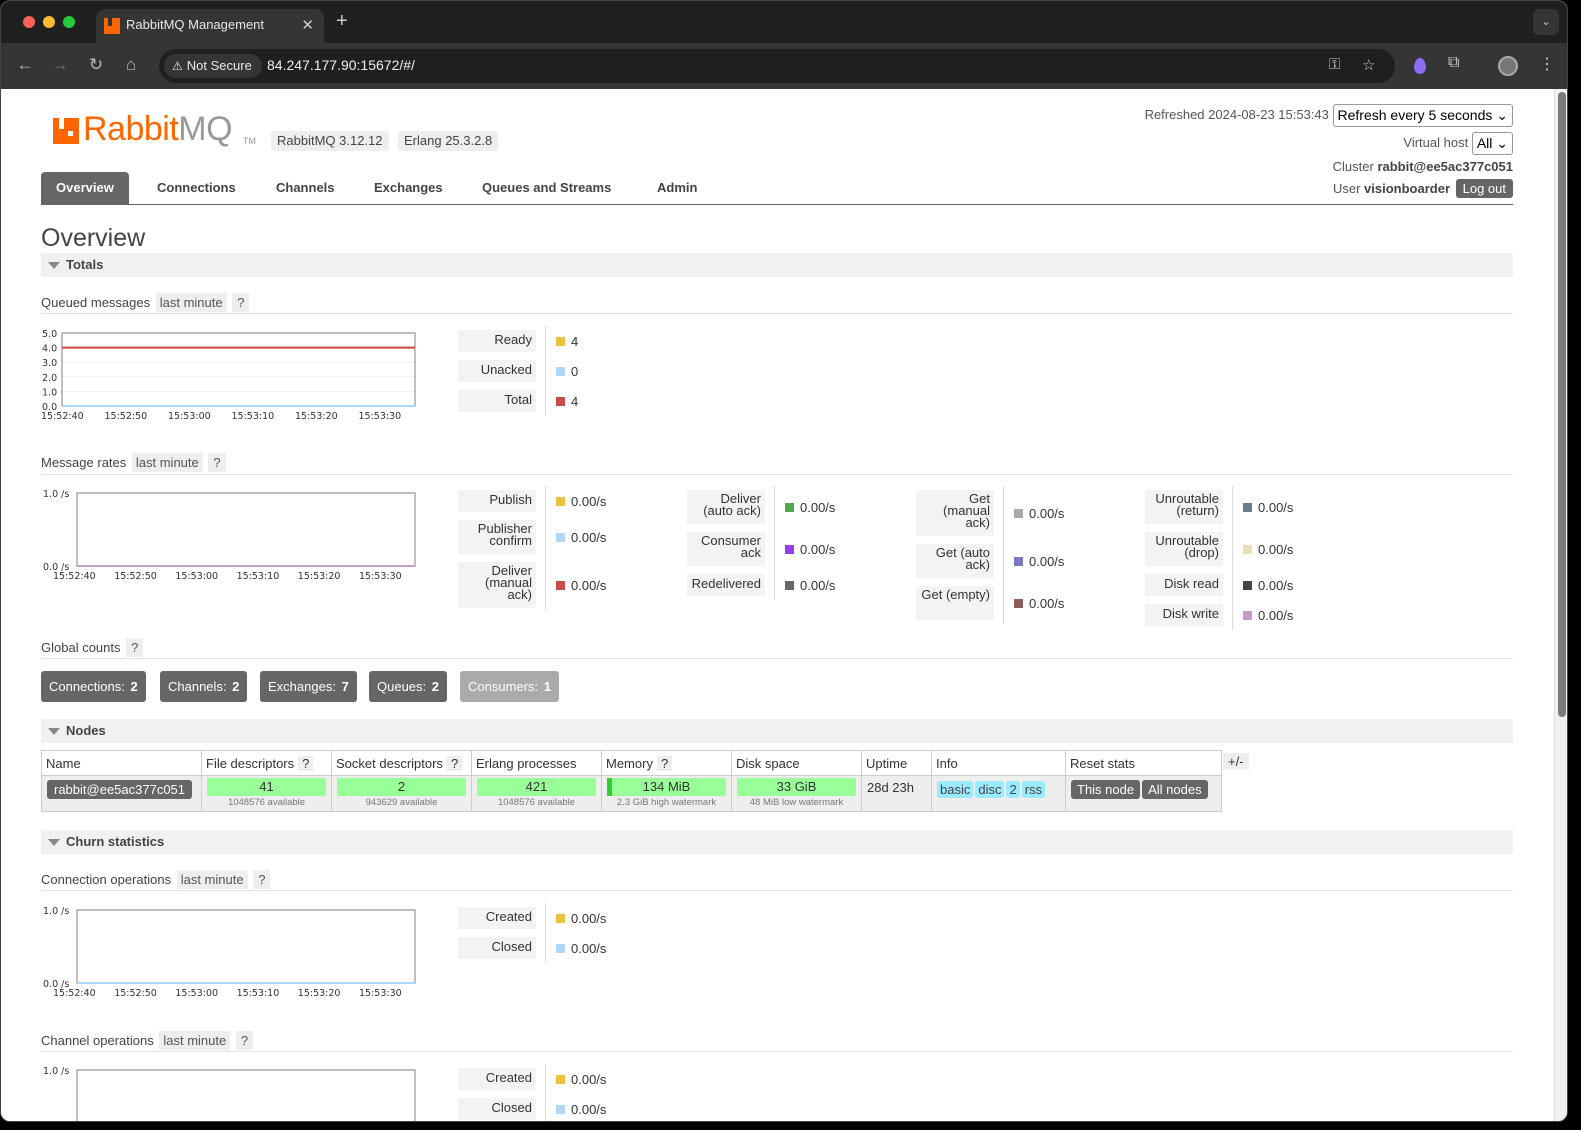 This screenshot has width=1581, height=1130. Describe the element at coordinates (1174, 114) in the screenshot. I see `refreshed-label: Refreshed` at that location.